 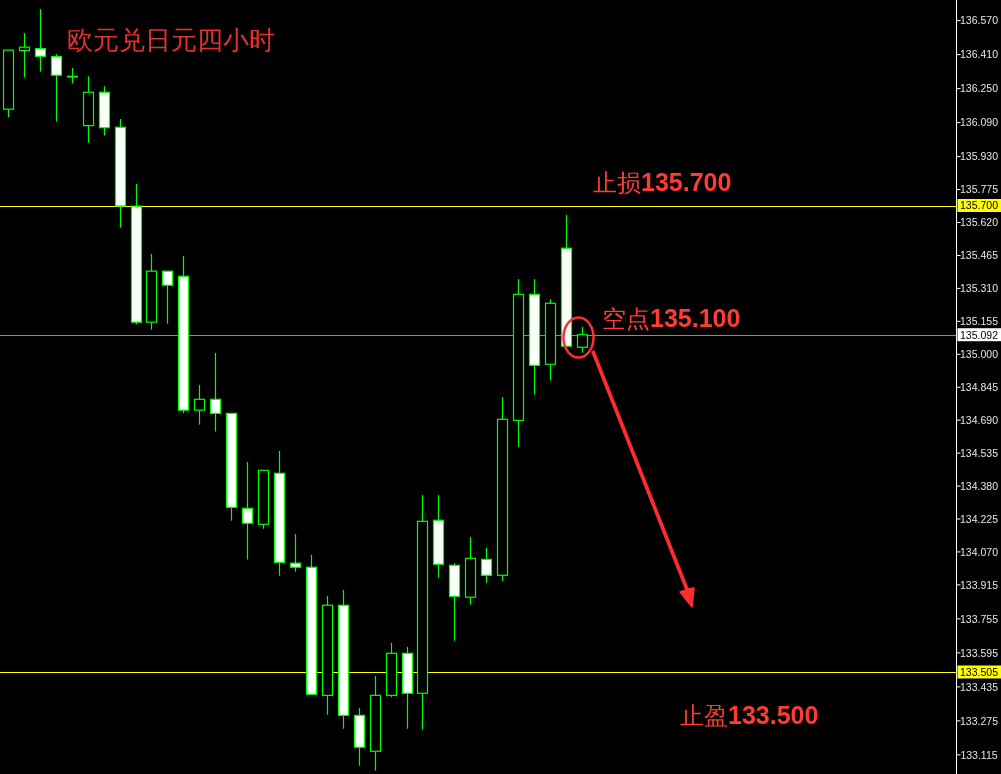 I want to click on y-tick-label: 135.465, so click(x=979, y=255).